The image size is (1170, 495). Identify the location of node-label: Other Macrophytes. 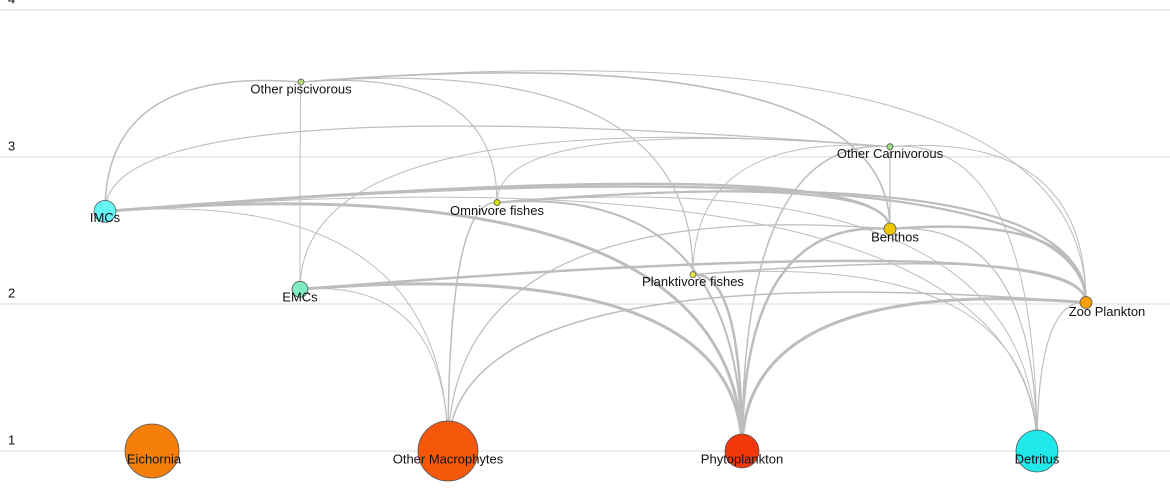
(448, 458).